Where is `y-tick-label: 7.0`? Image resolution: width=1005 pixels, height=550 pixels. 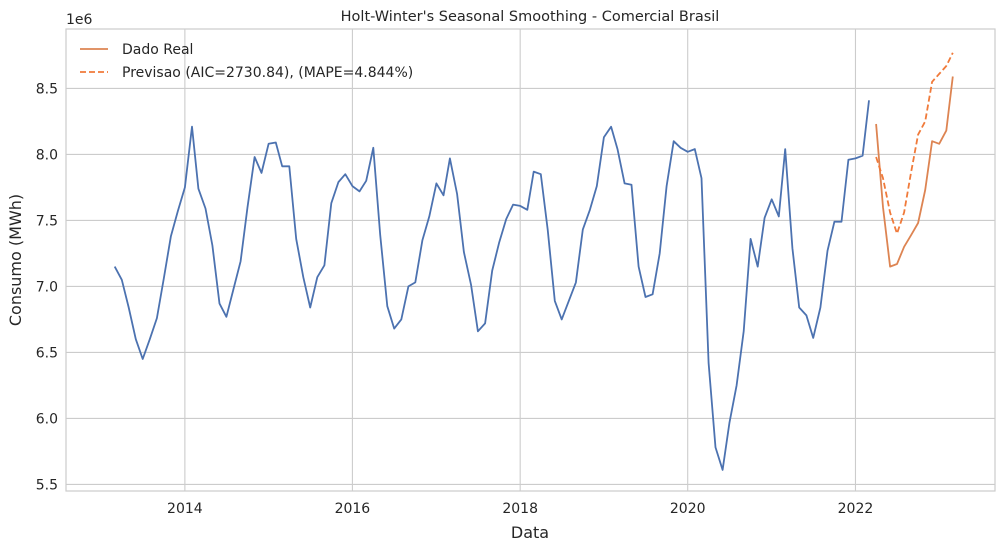 y-tick-label: 7.0 is located at coordinates (47, 287).